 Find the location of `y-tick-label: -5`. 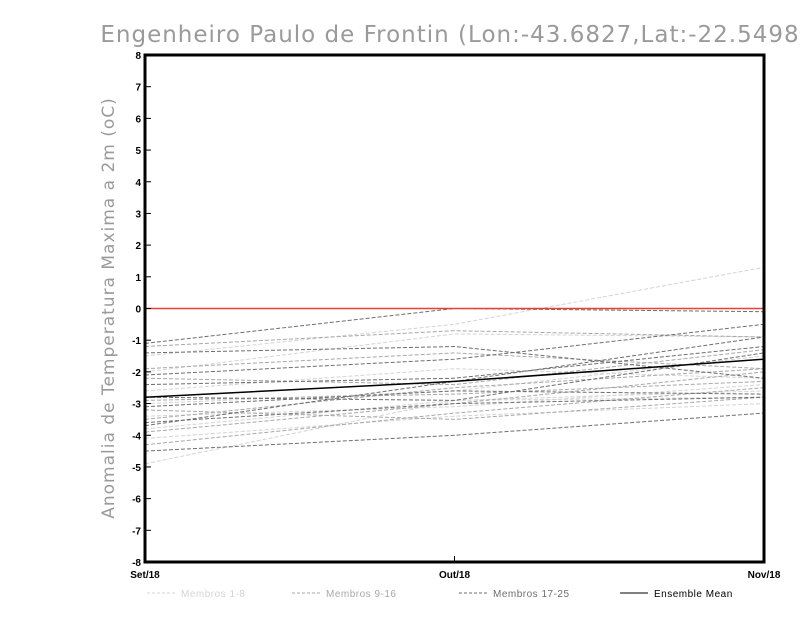

y-tick-label: -5 is located at coordinates (136, 468).